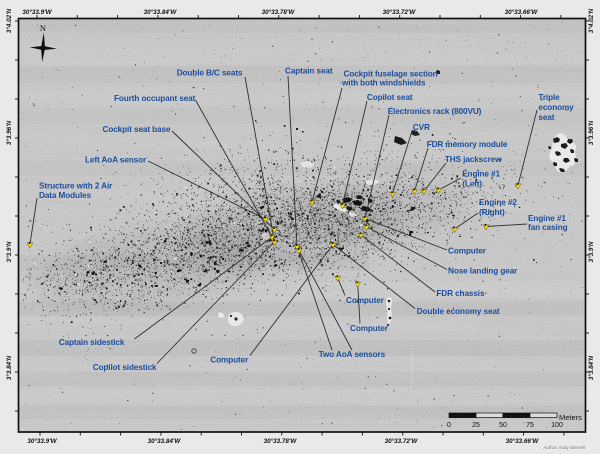  Describe the element at coordinates (116, 159) in the screenshot. I see `svg-text: Left AoA sensor` at that location.